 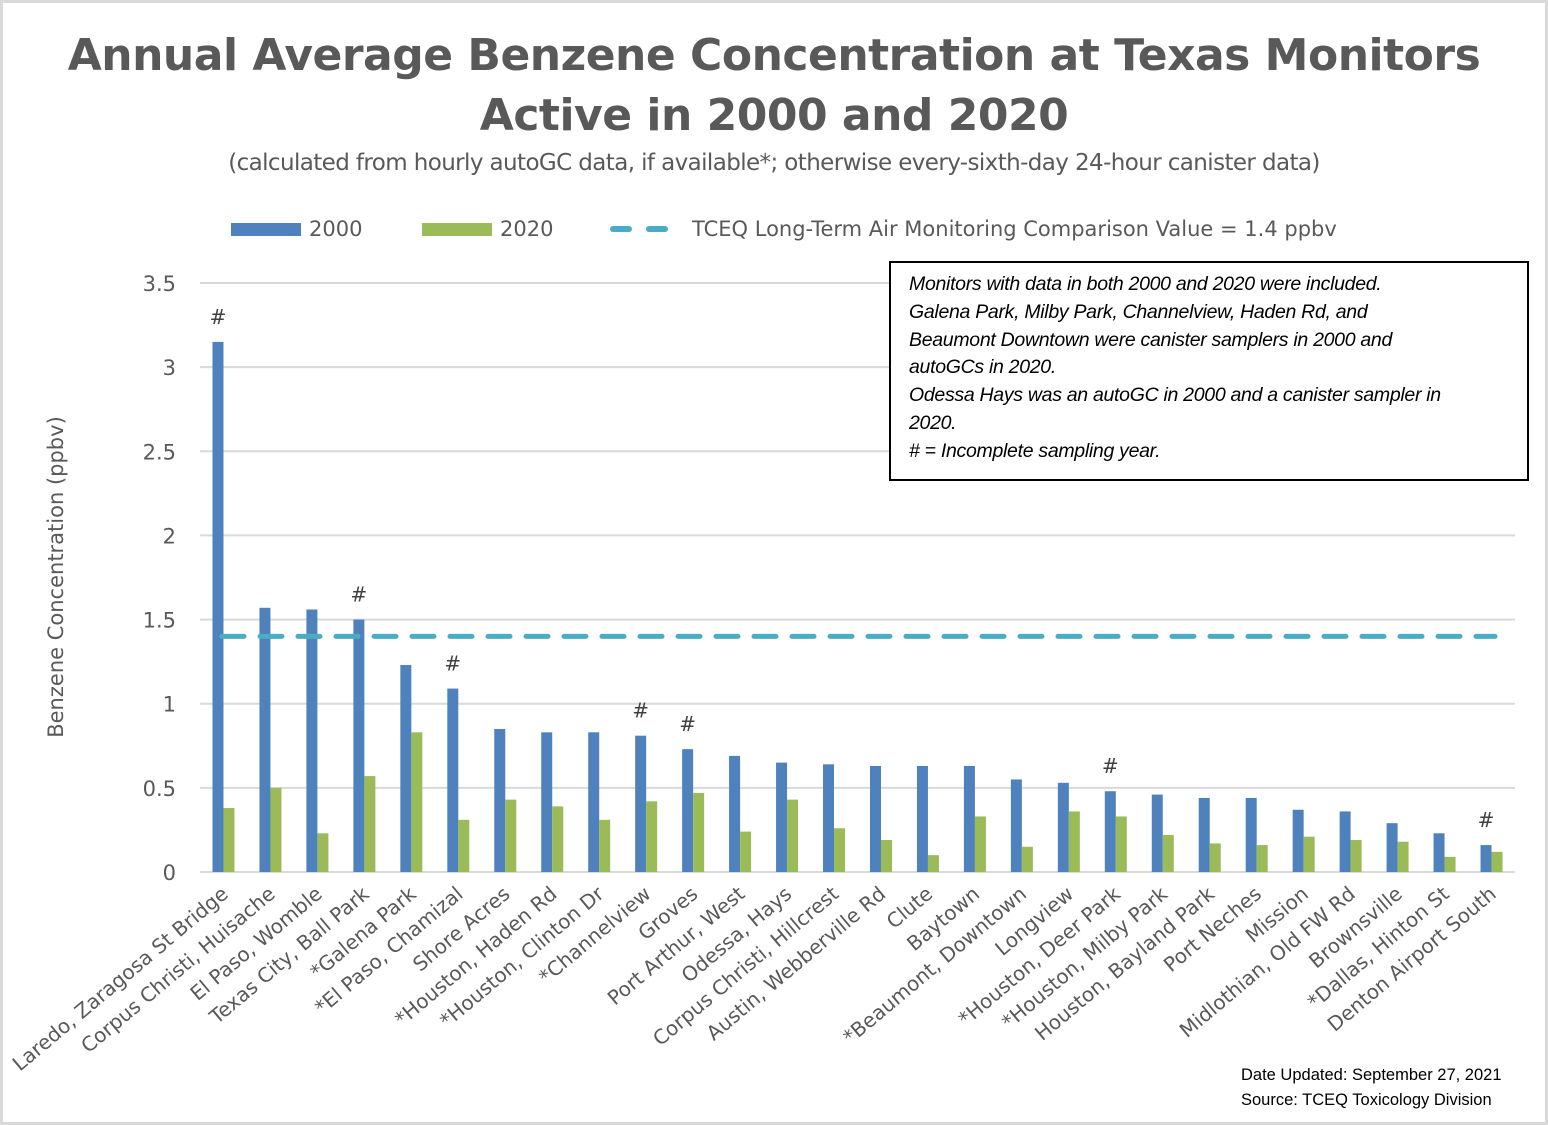 What do you see at coordinates (336, 229) in the screenshot?
I see `legend-label-2000: 2000` at bounding box center [336, 229].